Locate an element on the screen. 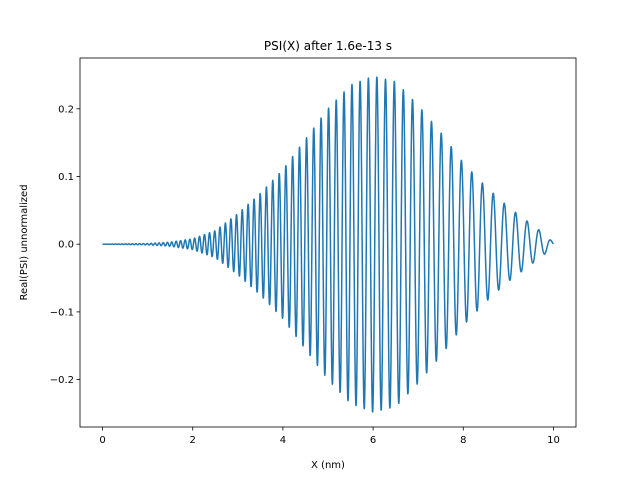 Image resolution: width=640 pixels, height=480 pixels. x-tick-label: 6 is located at coordinates (373, 440).